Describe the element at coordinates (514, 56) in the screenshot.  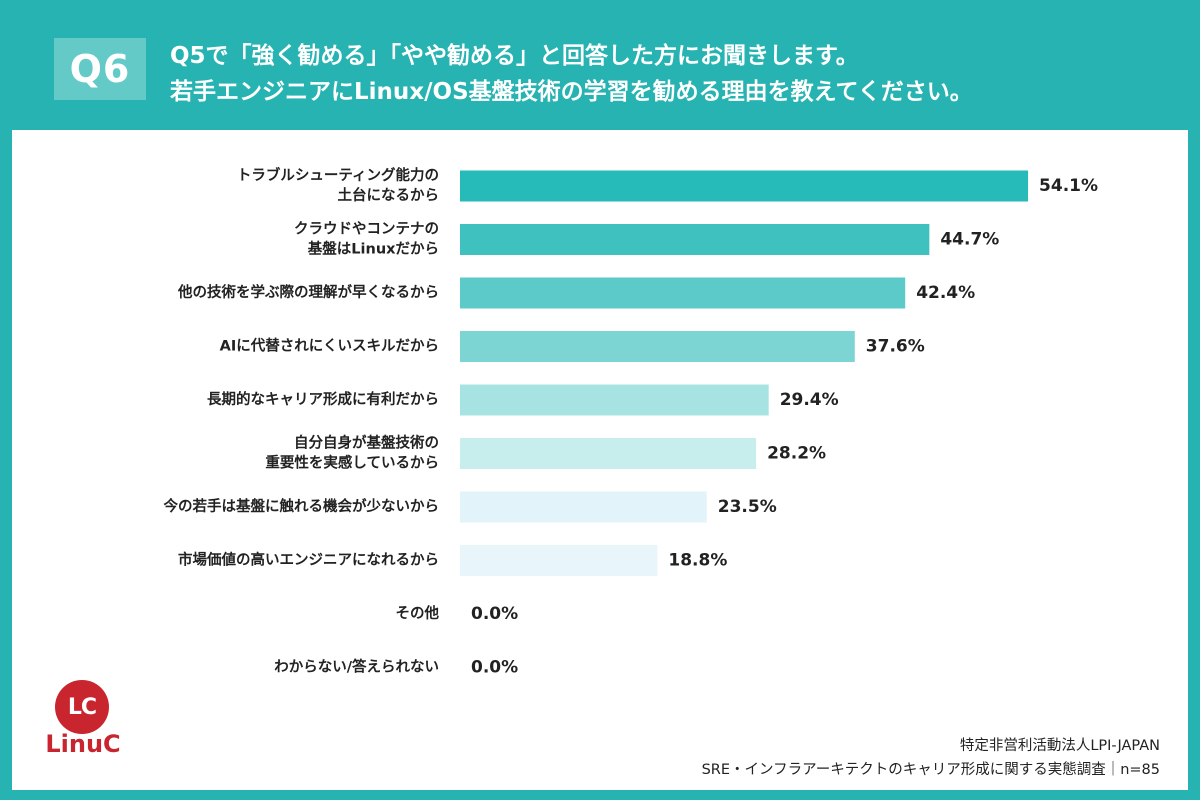
I see `question-line-1: Q5で「強く勧める」「やや勧める」と回答した方にお聞きします。` at that location.